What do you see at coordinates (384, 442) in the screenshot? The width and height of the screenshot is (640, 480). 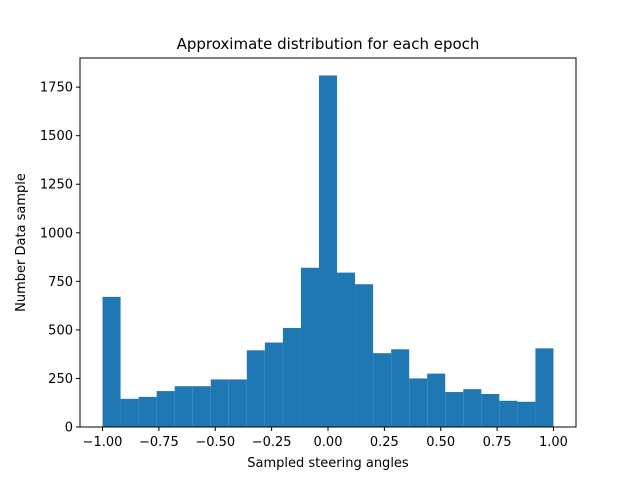 I see `x-tick-label: 0.25` at bounding box center [384, 442].